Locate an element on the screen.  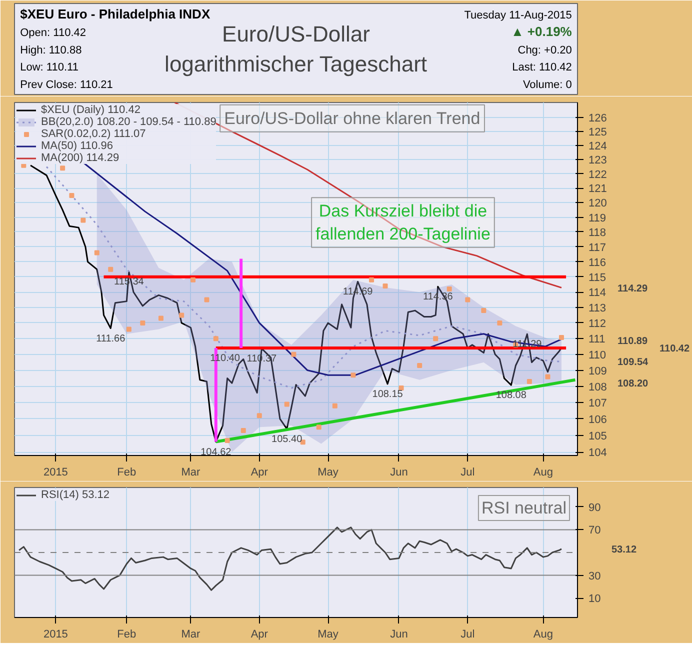
text: 53.12 is located at coordinates (624, 550).